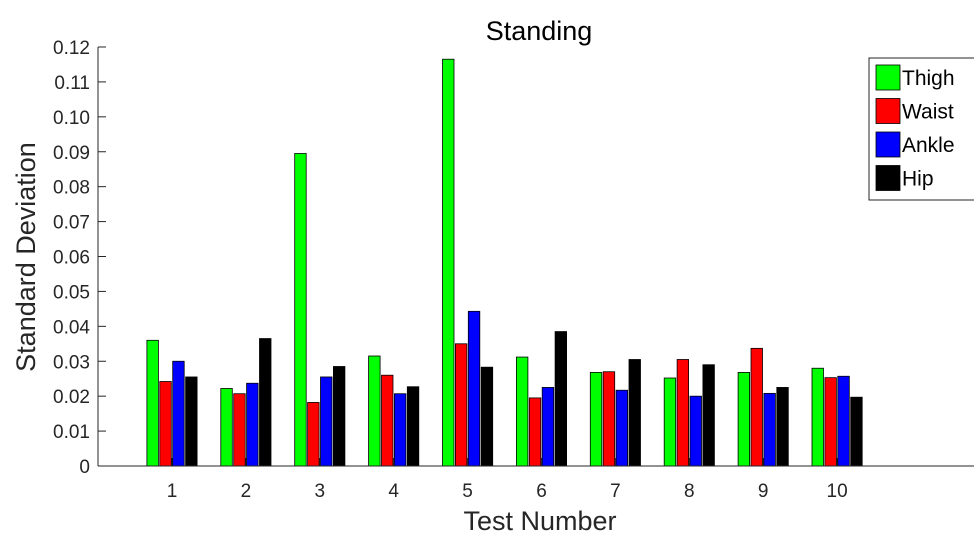 The width and height of the screenshot is (974, 539). What do you see at coordinates (393, 491) in the screenshot?
I see `x-tick-label: 4` at bounding box center [393, 491].